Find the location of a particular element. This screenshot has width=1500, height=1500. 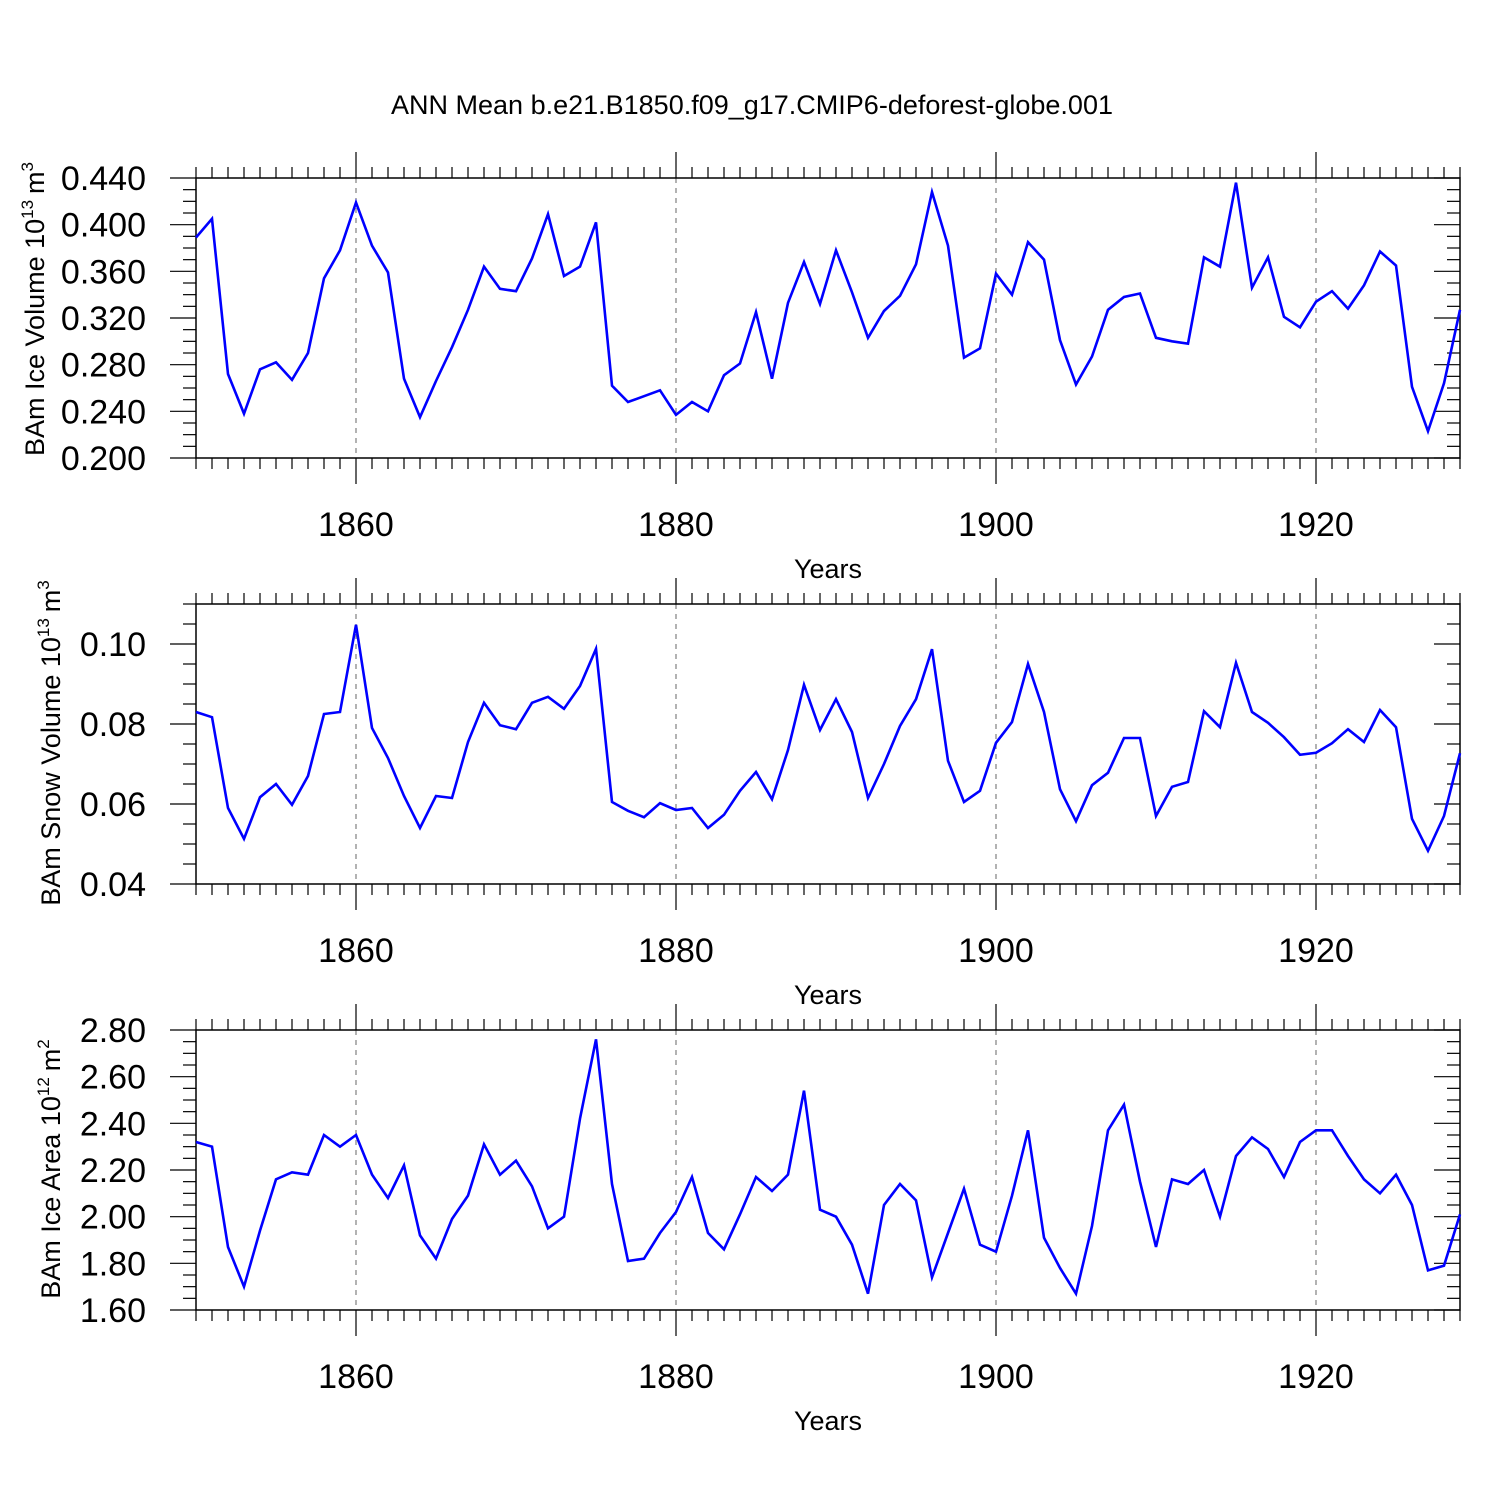

y-tick-label: 2.00 is located at coordinates (113, 1218).